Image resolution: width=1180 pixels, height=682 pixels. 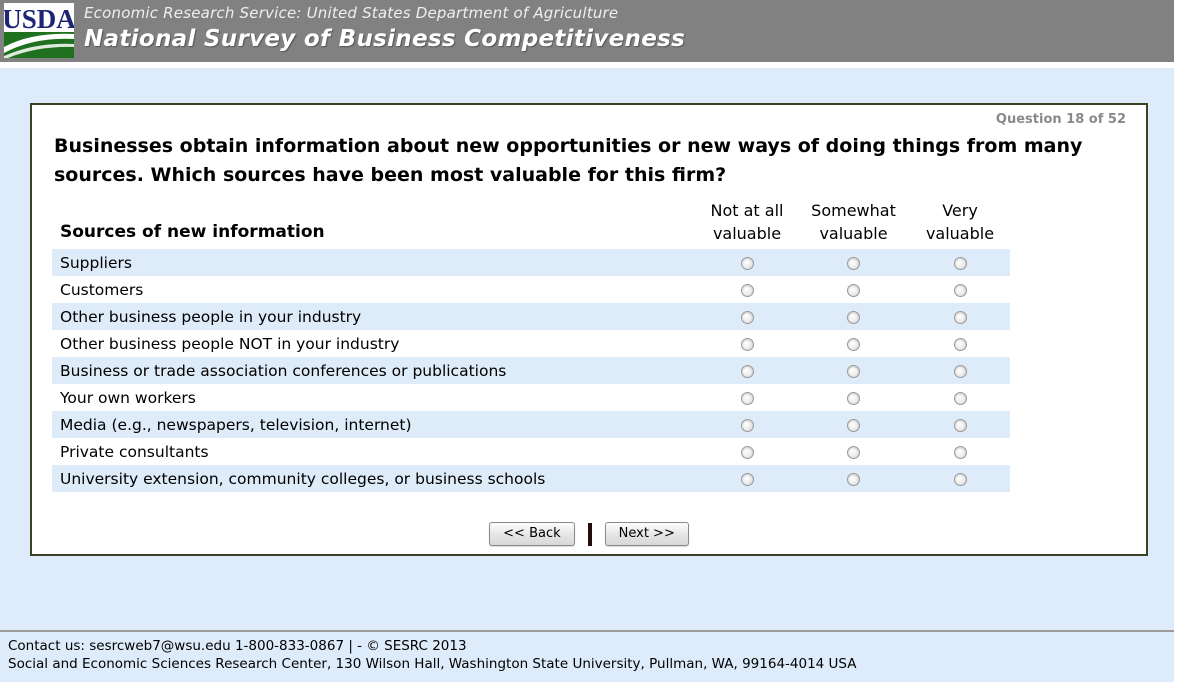 I want to click on matrix-row-header: Sources of new information, so click(x=192, y=232).